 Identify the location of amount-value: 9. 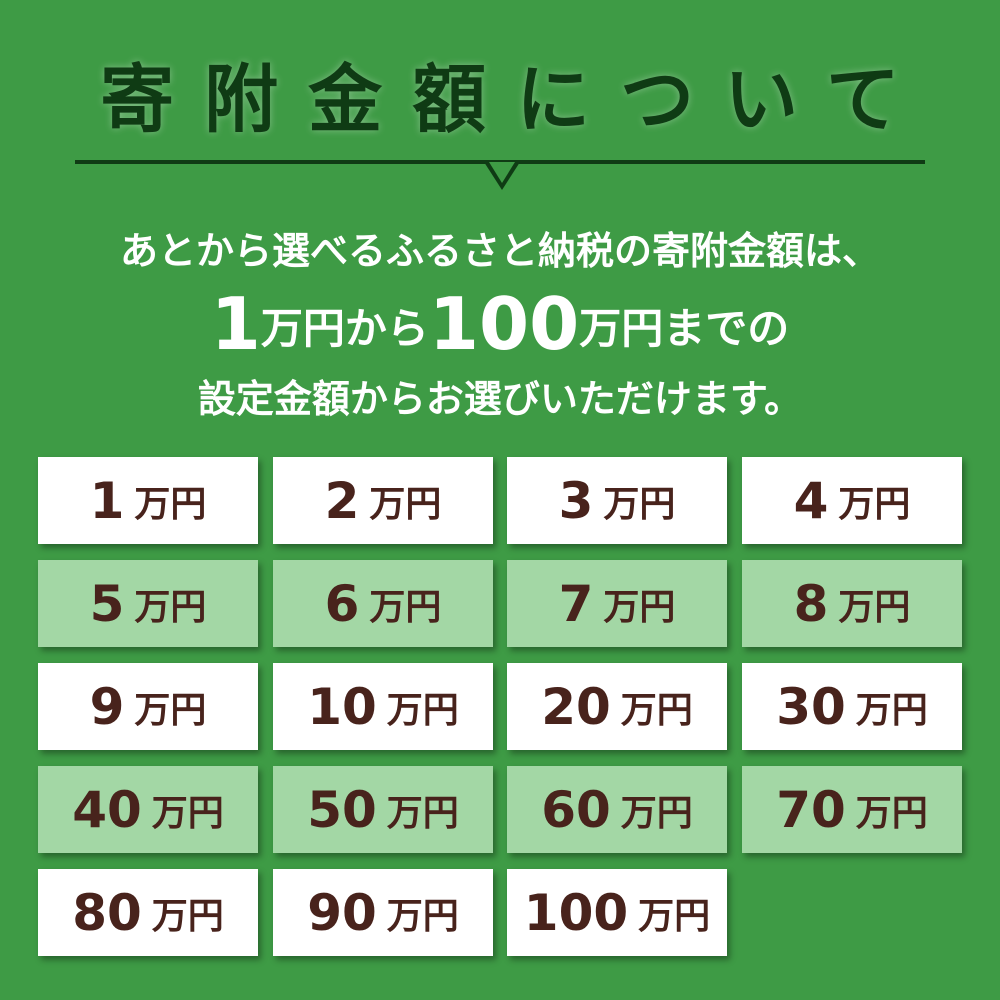
(107, 706).